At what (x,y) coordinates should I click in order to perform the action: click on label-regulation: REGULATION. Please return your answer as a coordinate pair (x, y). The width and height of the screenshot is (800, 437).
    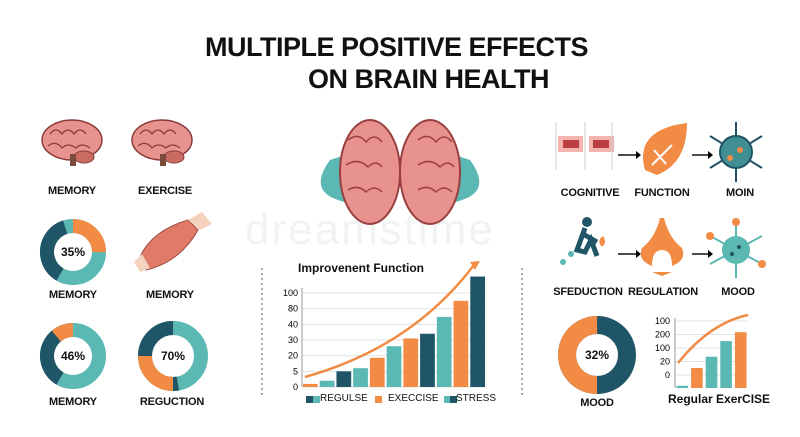
    Looking at the image, I should click on (663, 292).